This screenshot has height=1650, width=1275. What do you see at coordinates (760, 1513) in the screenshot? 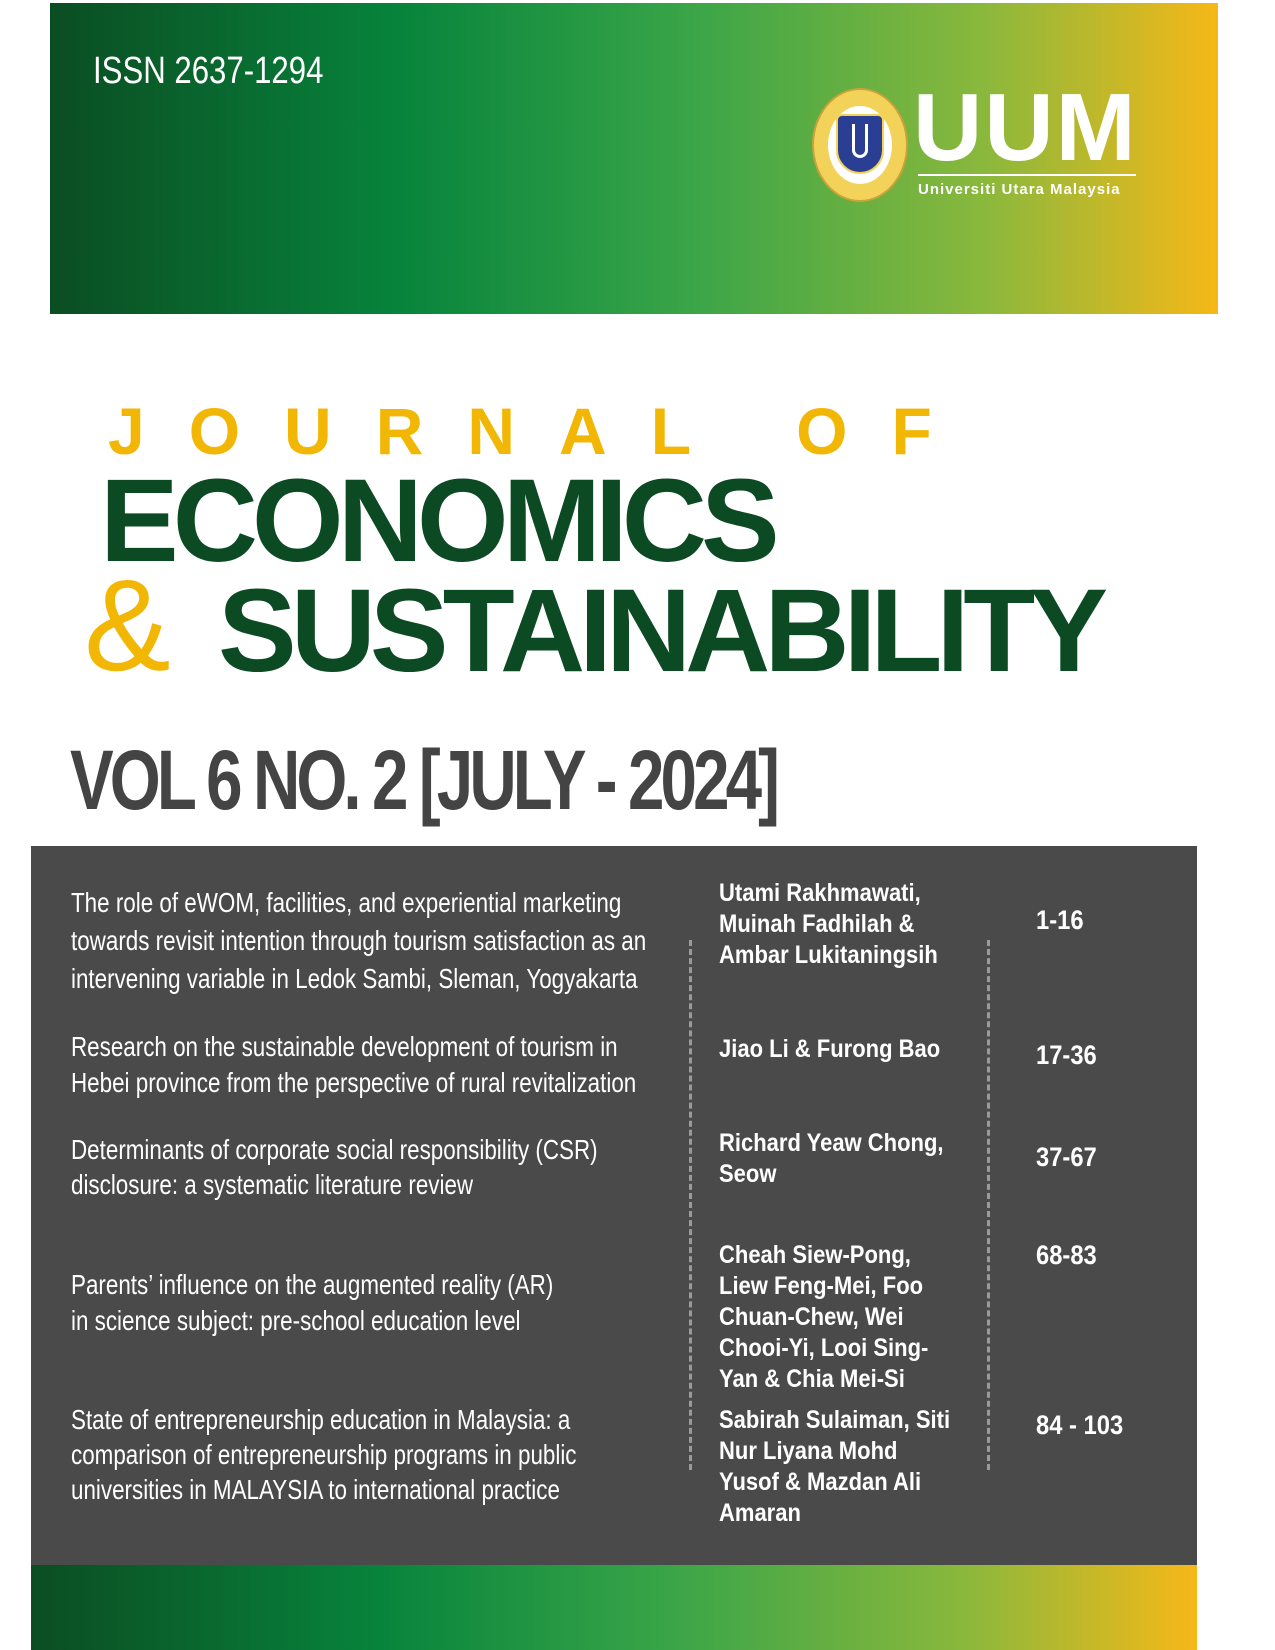
I see `article-authors-line: Amaran` at bounding box center [760, 1513].